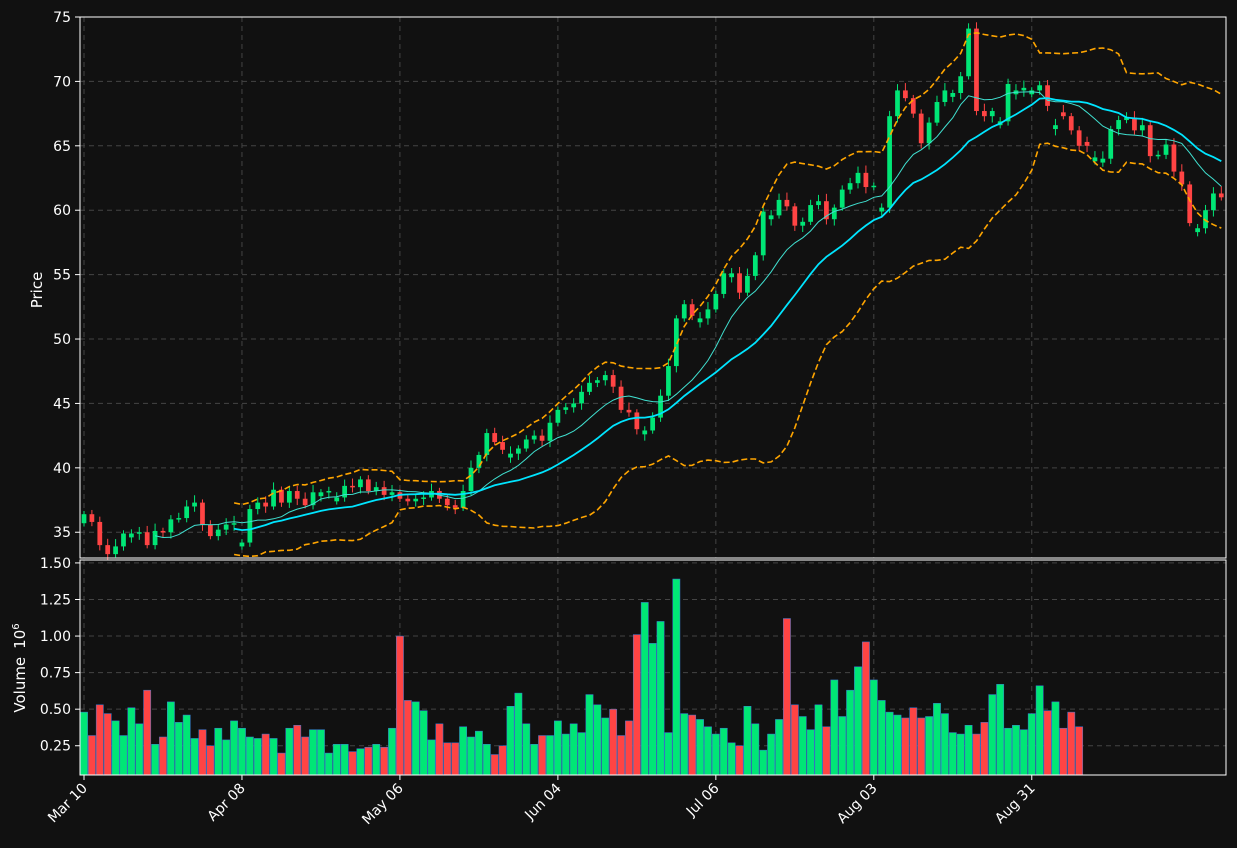 The height and width of the screenshot is (848, 1237). Describe the element at coordinates (37, 290) in the screenshot. I see `price-axis-label: Price` at that location.